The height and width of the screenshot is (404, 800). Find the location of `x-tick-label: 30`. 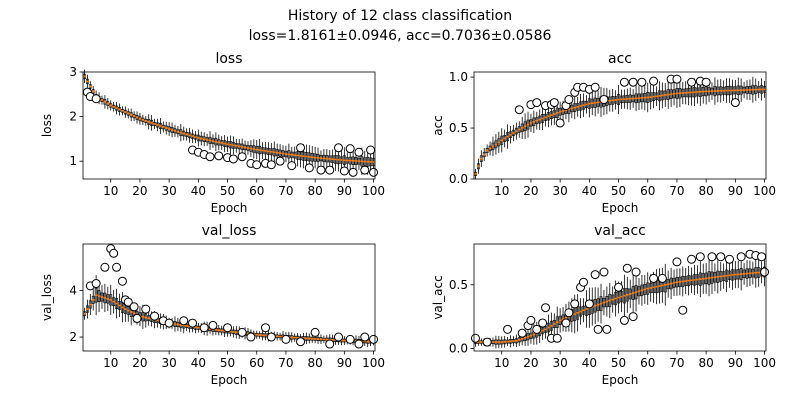

x-tick-label: 30 is located at coordinates (168, 363).